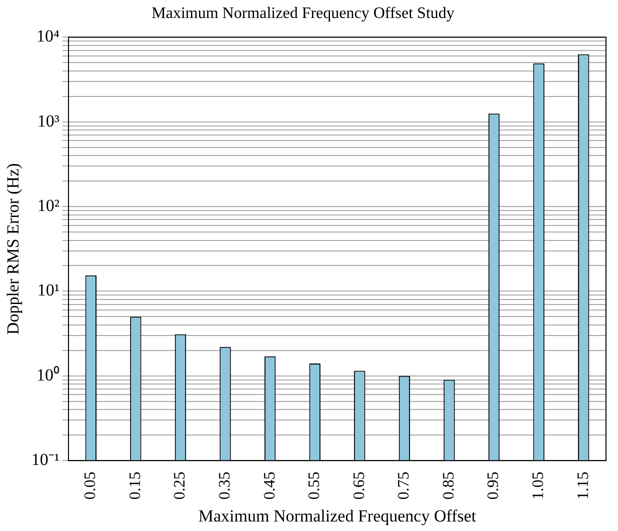  What do you see at coordinates (45, 460) in the screenshot?
I see `y-tick-label: 10⁻¹` at bounding box center [45, 460].